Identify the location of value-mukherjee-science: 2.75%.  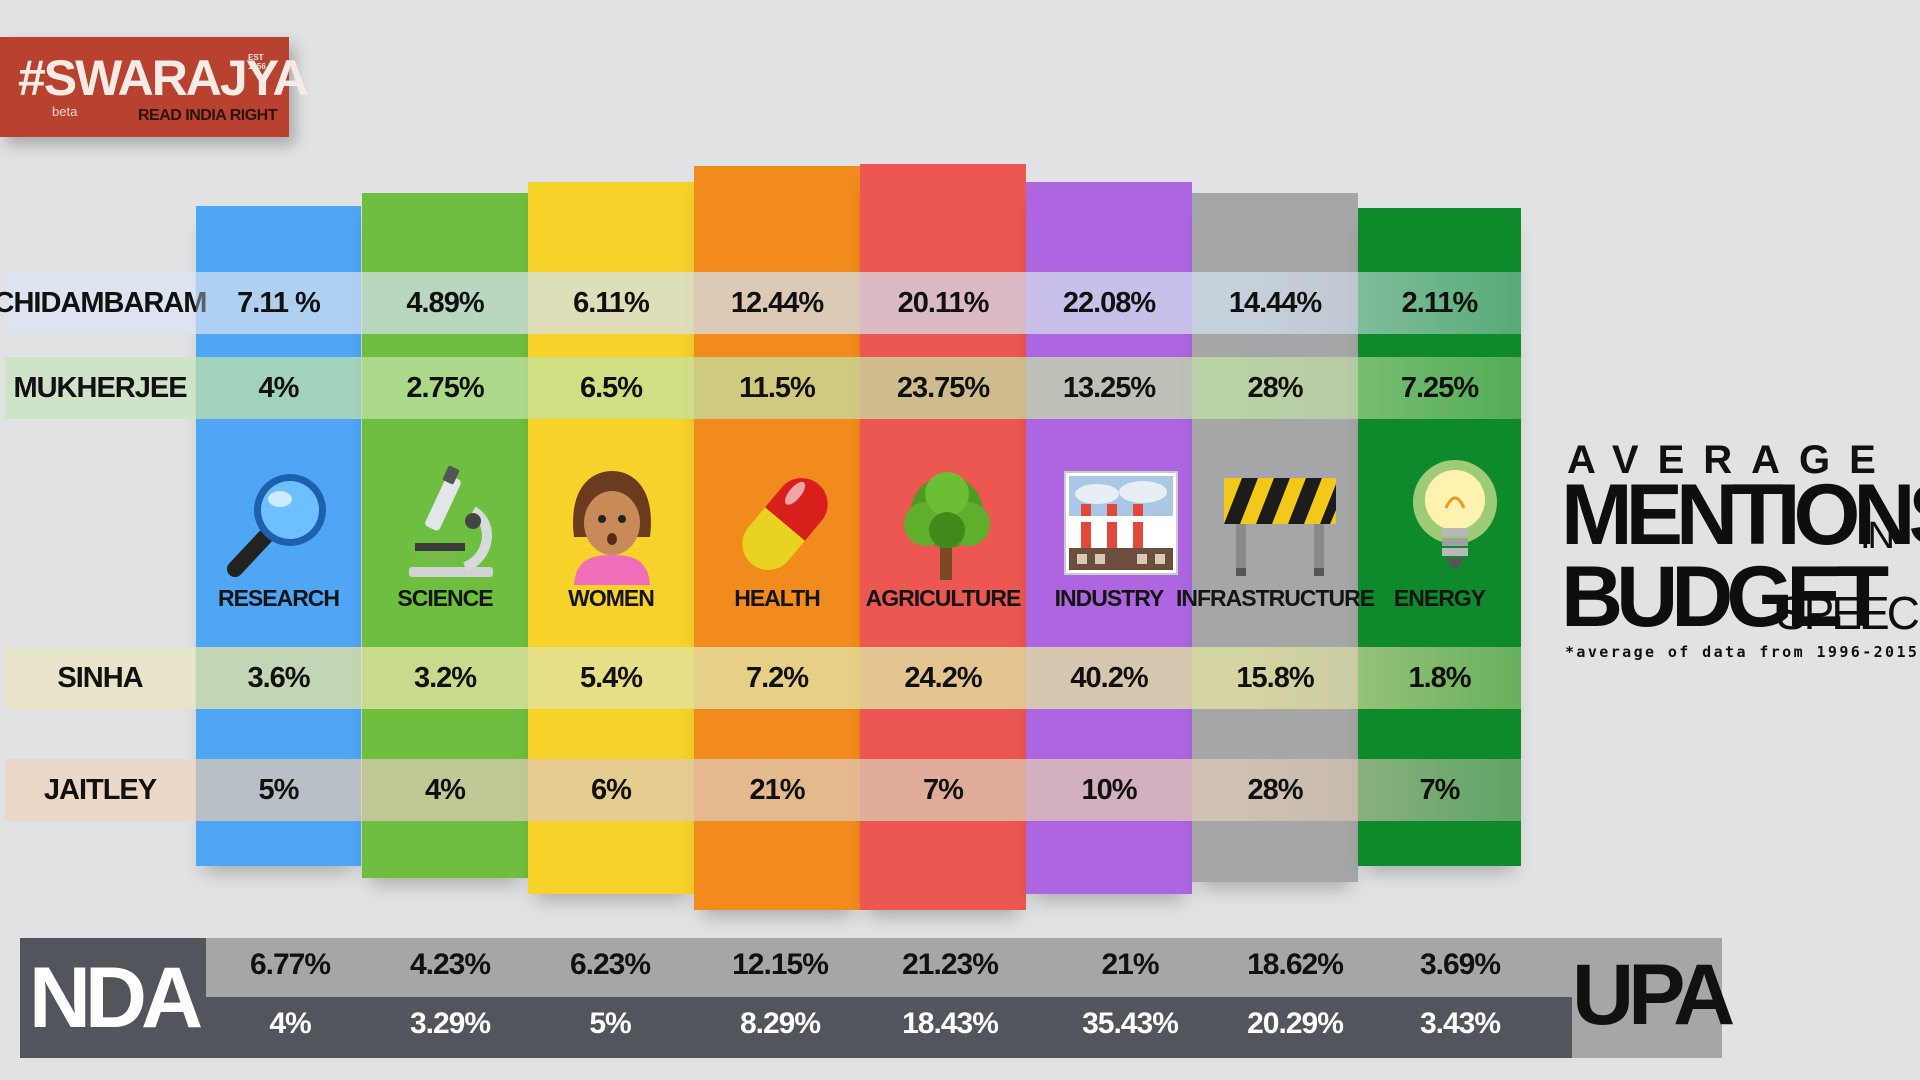
(445, 388).